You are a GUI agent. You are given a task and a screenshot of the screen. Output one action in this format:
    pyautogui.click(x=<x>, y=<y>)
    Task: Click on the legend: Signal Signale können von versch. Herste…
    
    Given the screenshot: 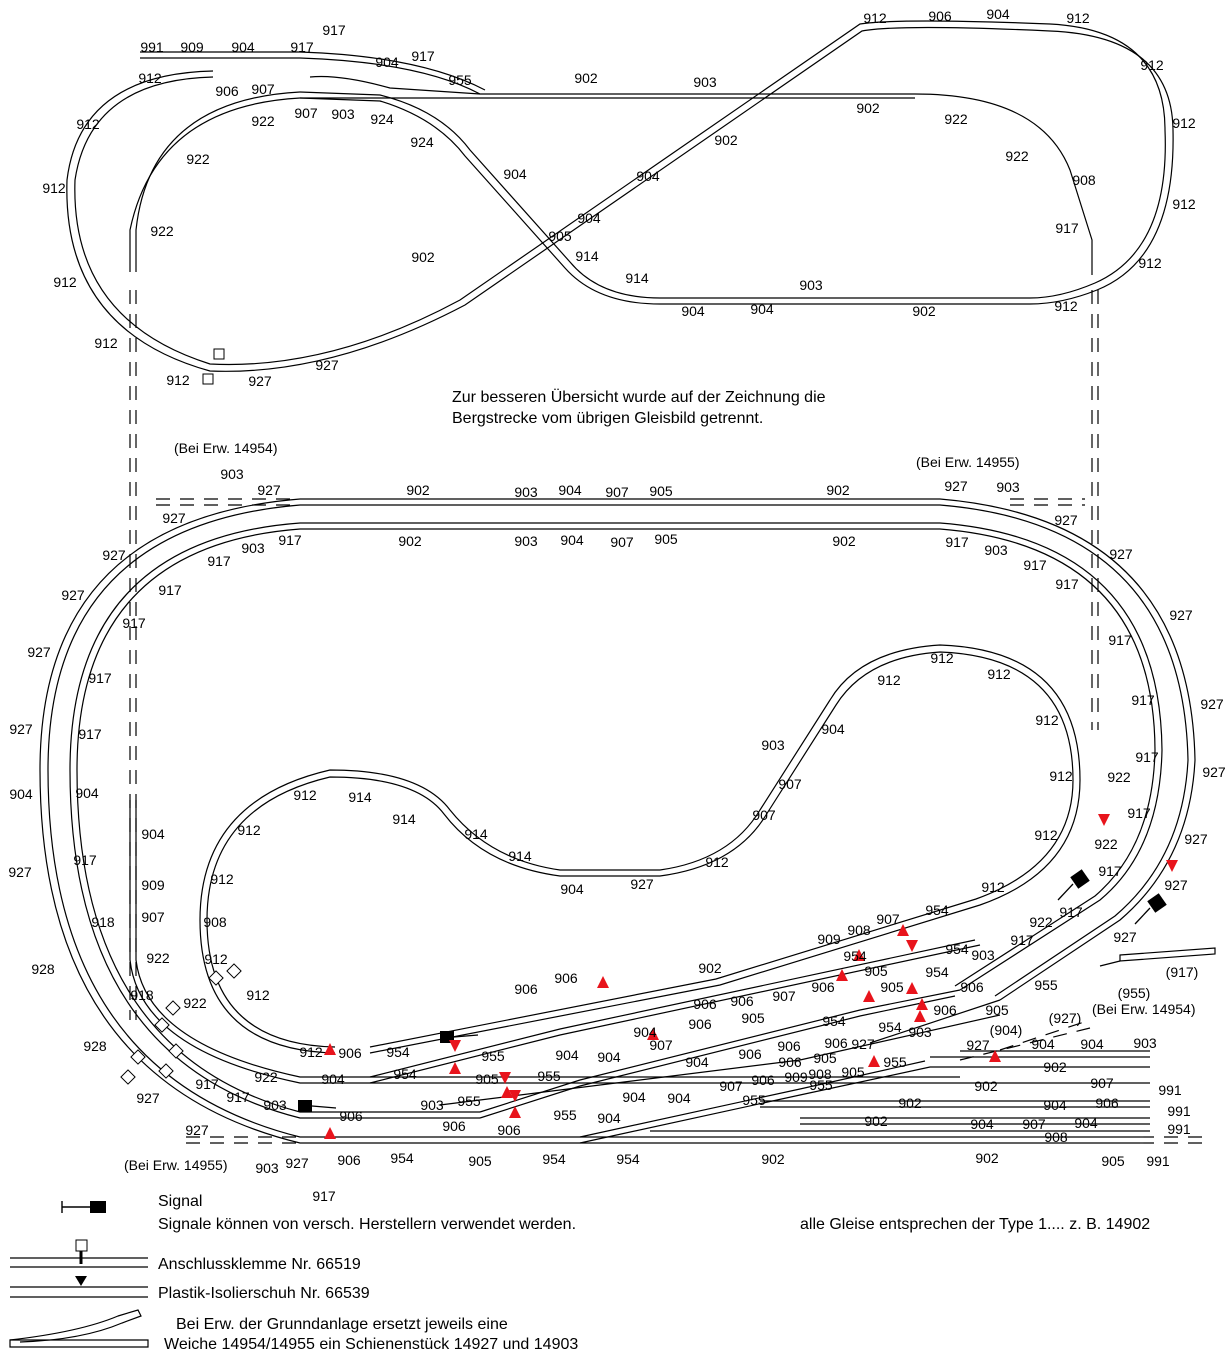 What is the action you would take?
    pyautogui.click(x=293, y=1273)
    